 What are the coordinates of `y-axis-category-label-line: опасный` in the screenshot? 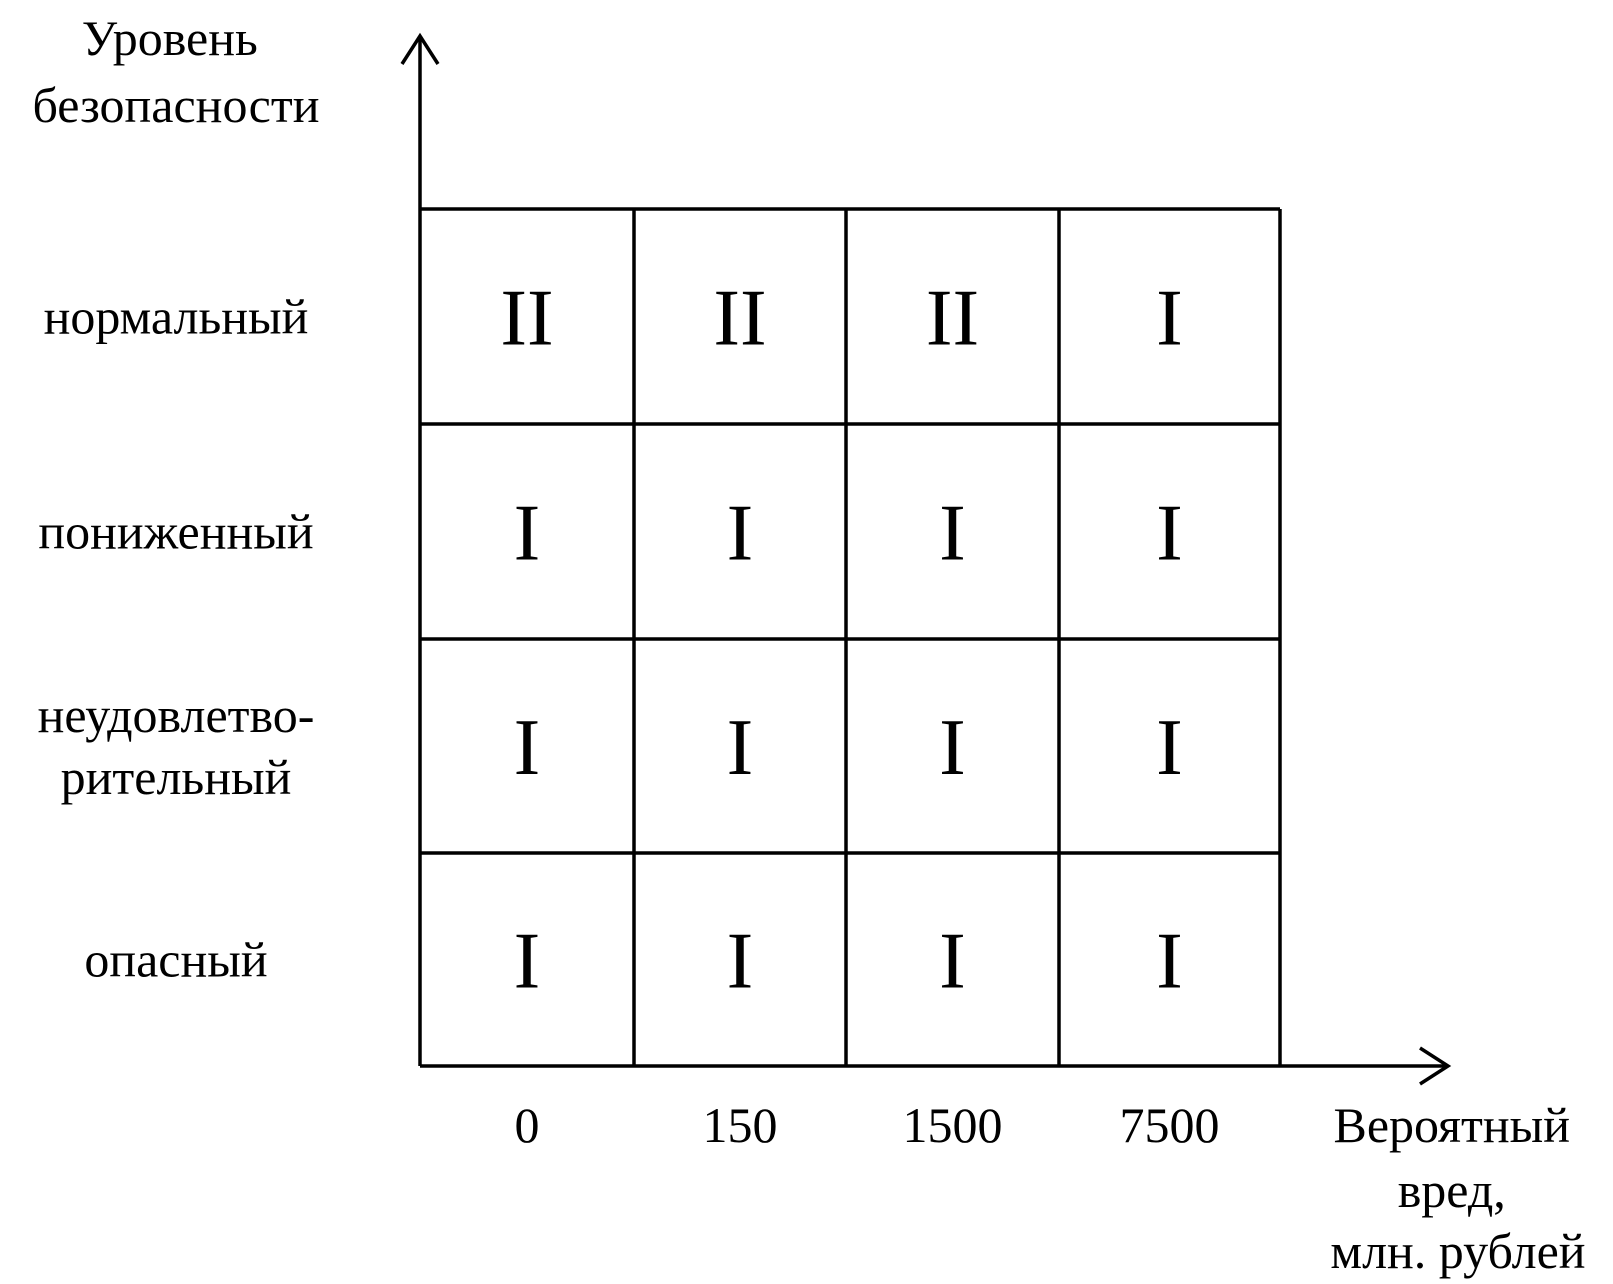 It's located at (175, 960).